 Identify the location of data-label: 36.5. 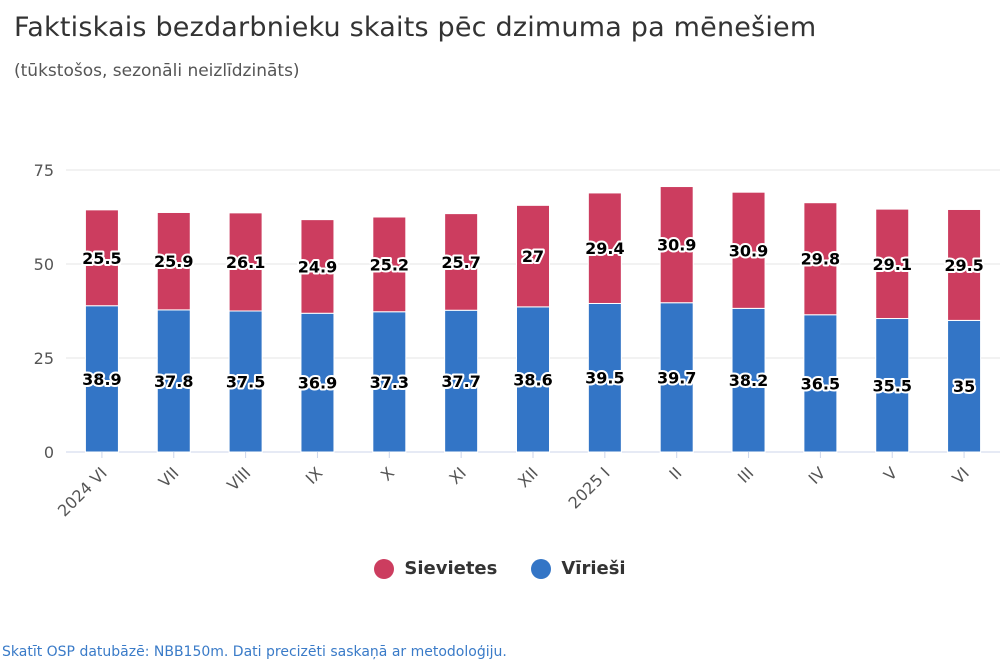
(820, 383).